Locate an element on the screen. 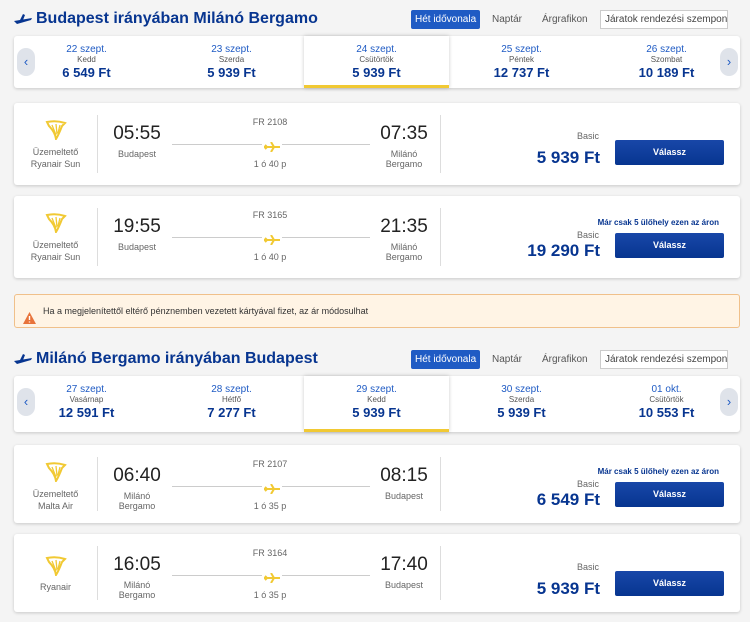  departure-time: 05:55 is located at coordinates (137, 133).